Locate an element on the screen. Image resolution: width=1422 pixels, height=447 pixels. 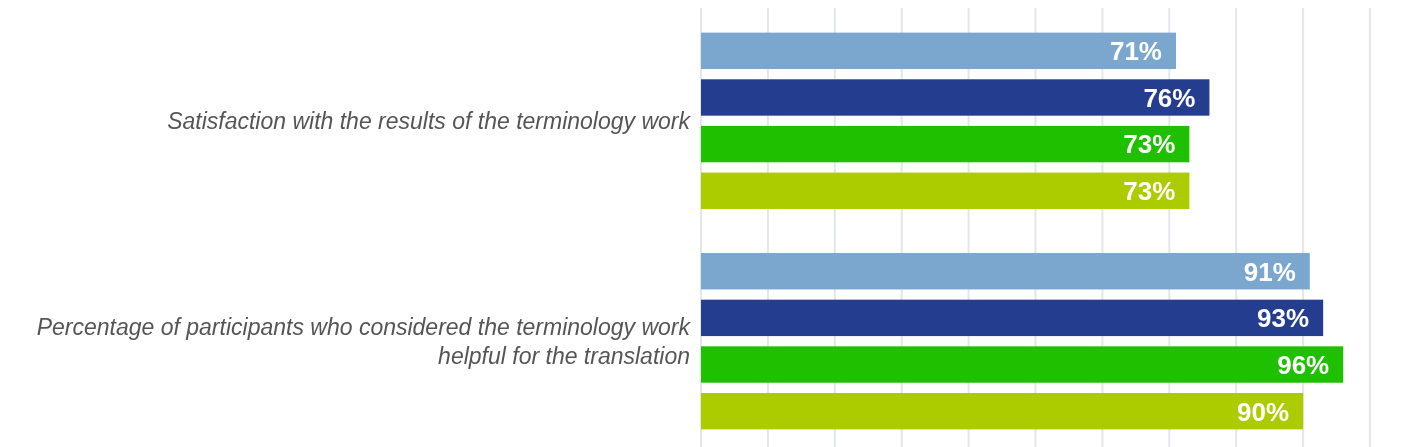
data-label: 76% is located at coordinates (1169, 97).